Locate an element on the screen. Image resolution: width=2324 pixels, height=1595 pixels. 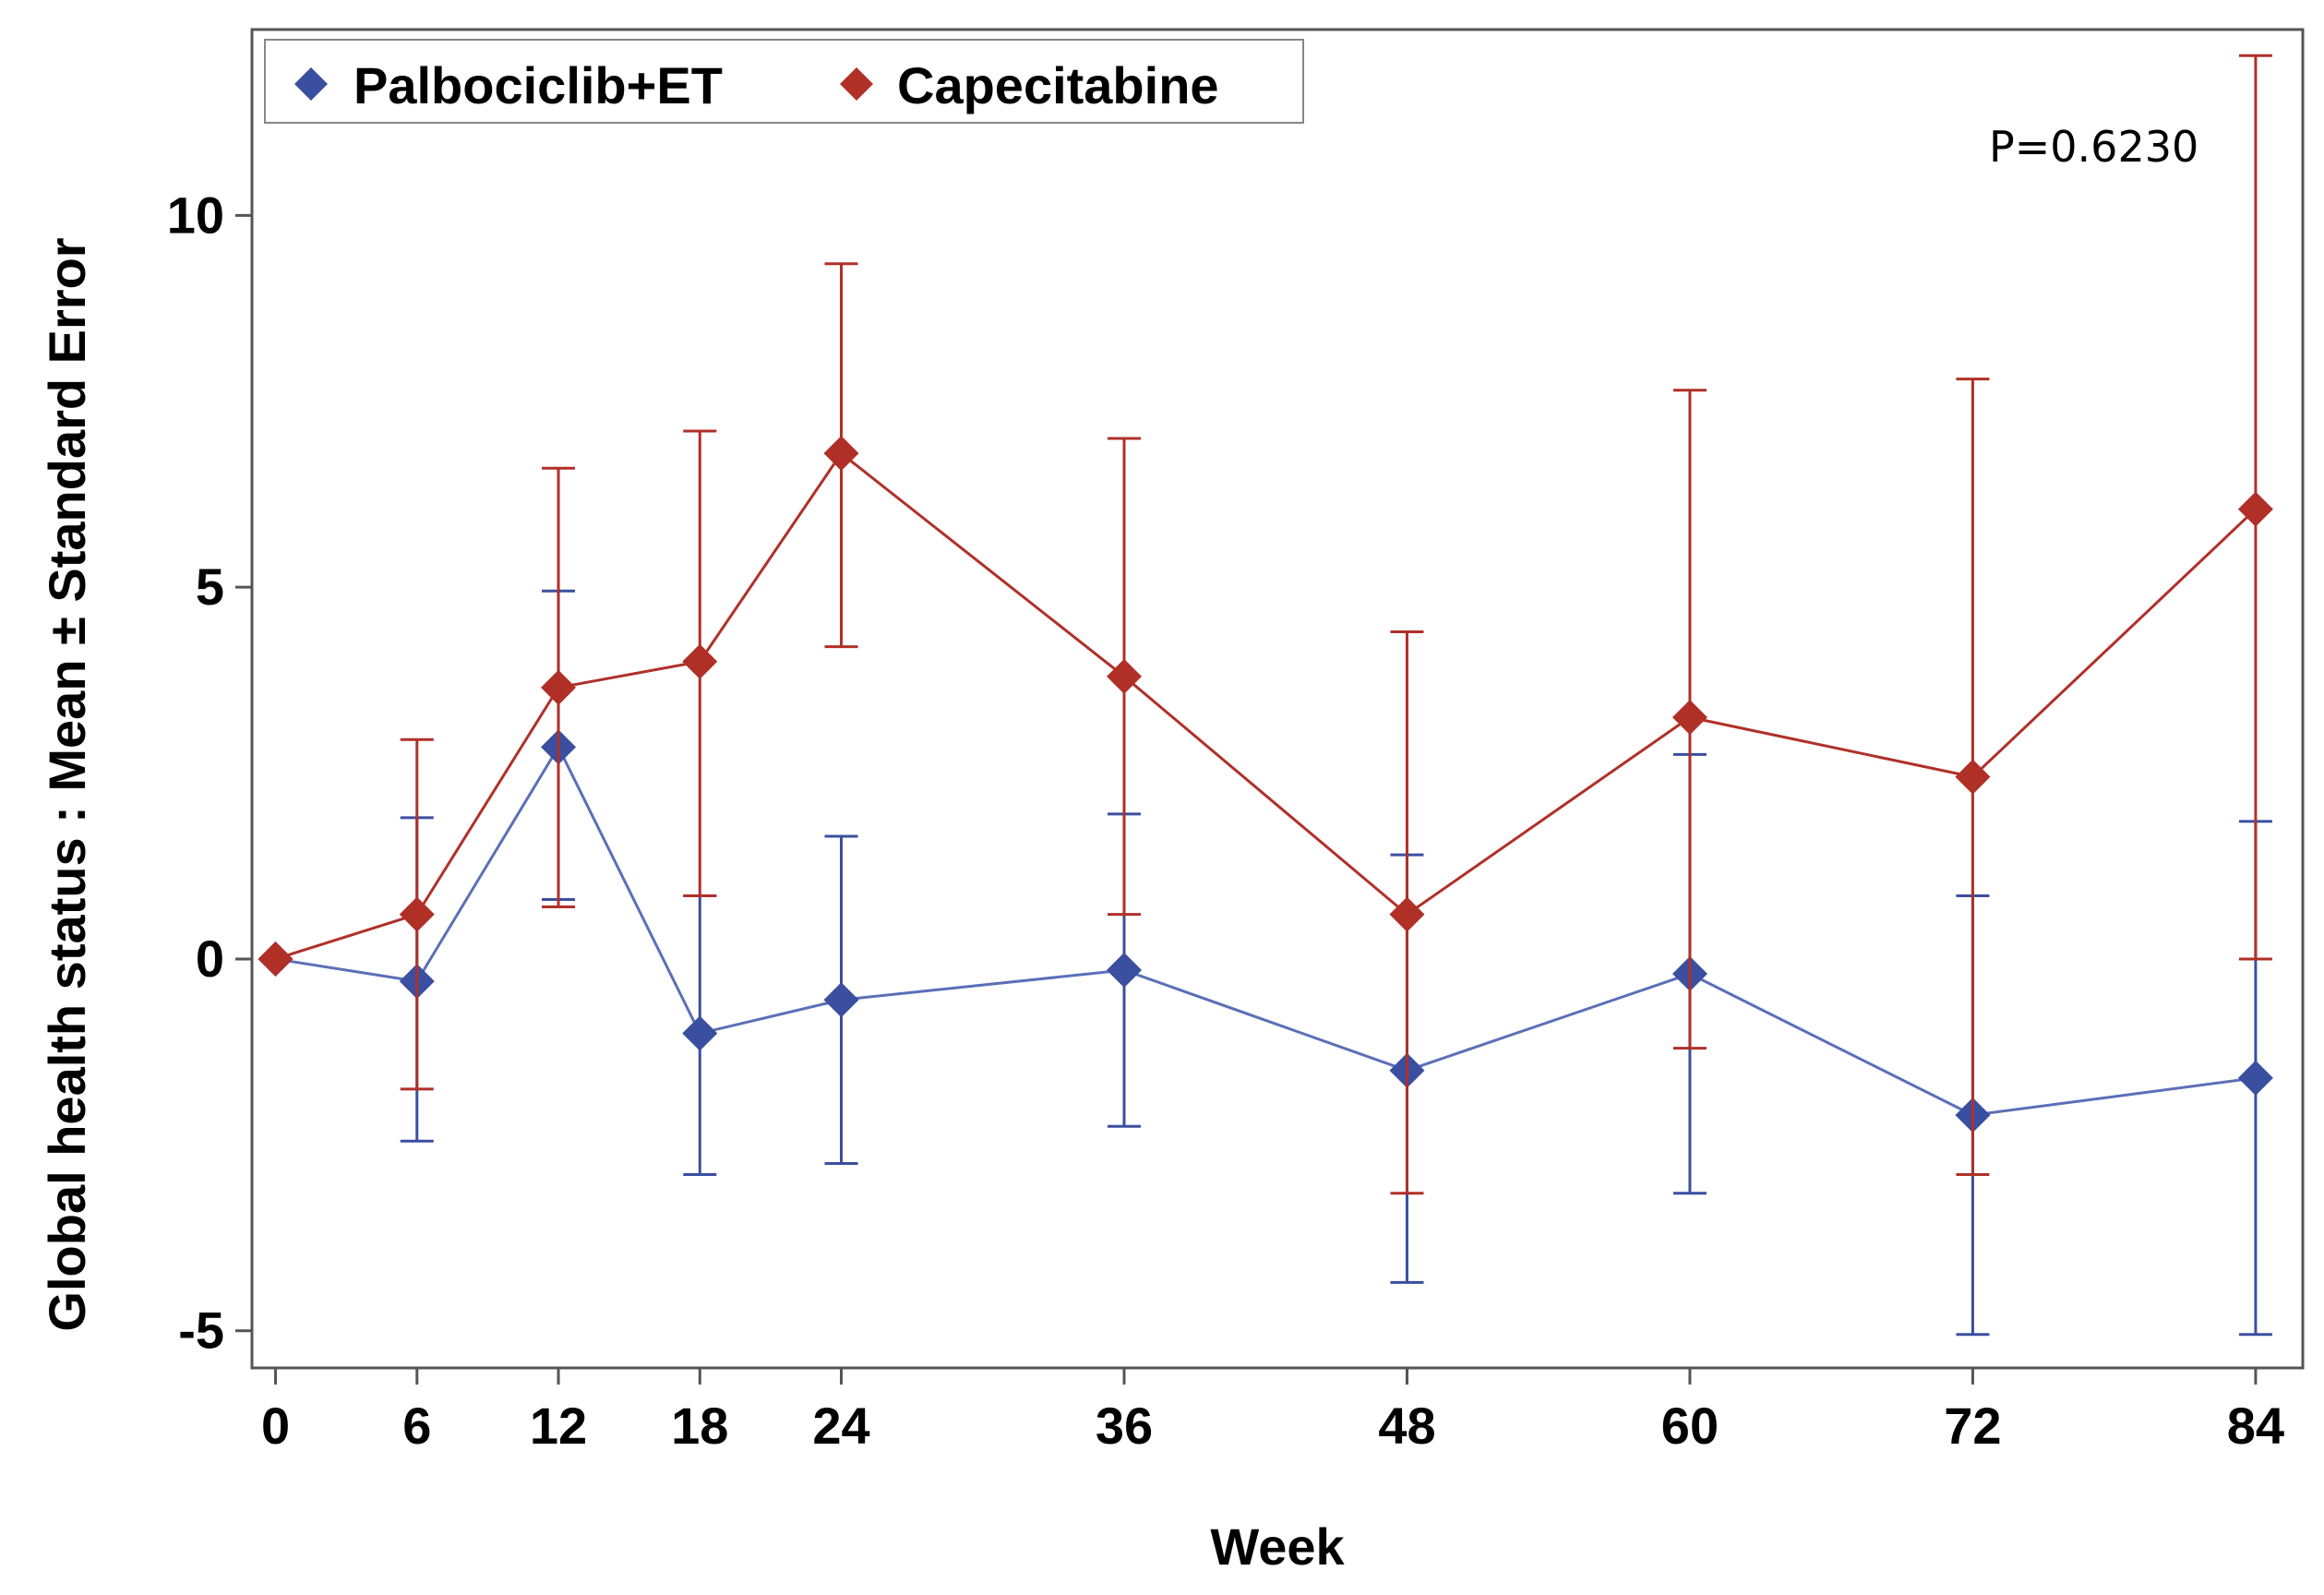
x-tick-label-48: 48 is located at coordinates (1406, 1426).